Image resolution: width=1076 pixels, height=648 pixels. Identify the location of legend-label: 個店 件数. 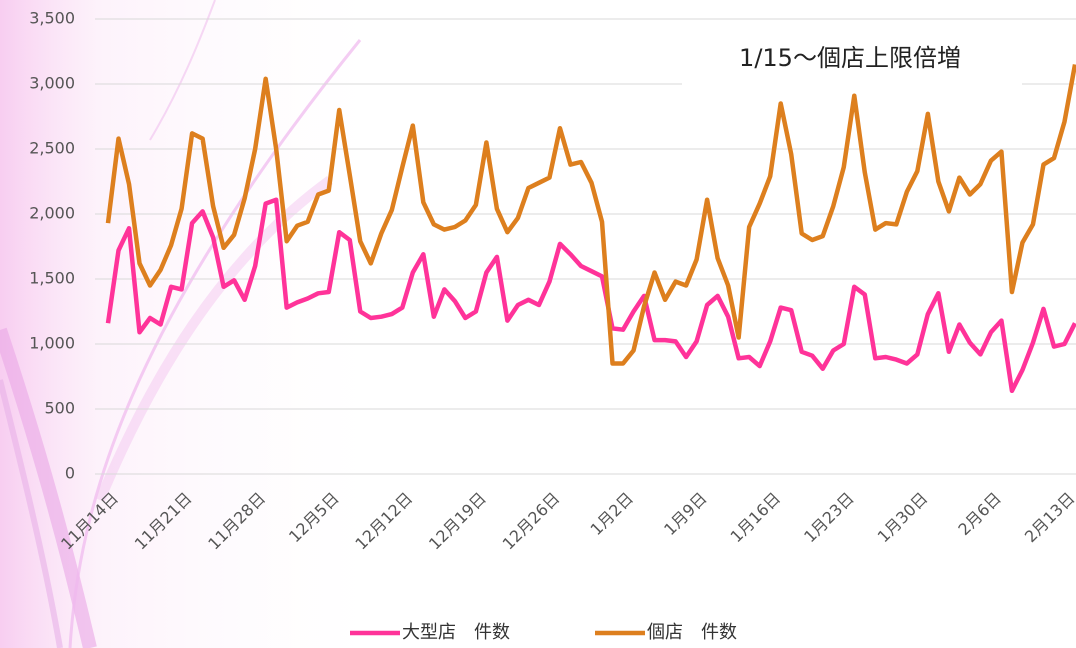
(692, 632).